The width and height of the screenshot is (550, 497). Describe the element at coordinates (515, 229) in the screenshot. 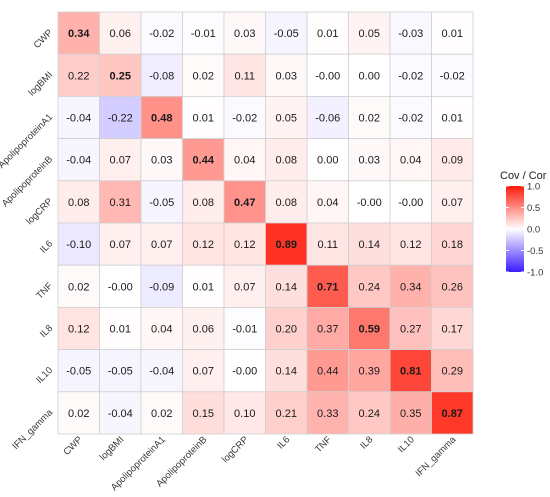

I see `legend-color-bar` at that location.